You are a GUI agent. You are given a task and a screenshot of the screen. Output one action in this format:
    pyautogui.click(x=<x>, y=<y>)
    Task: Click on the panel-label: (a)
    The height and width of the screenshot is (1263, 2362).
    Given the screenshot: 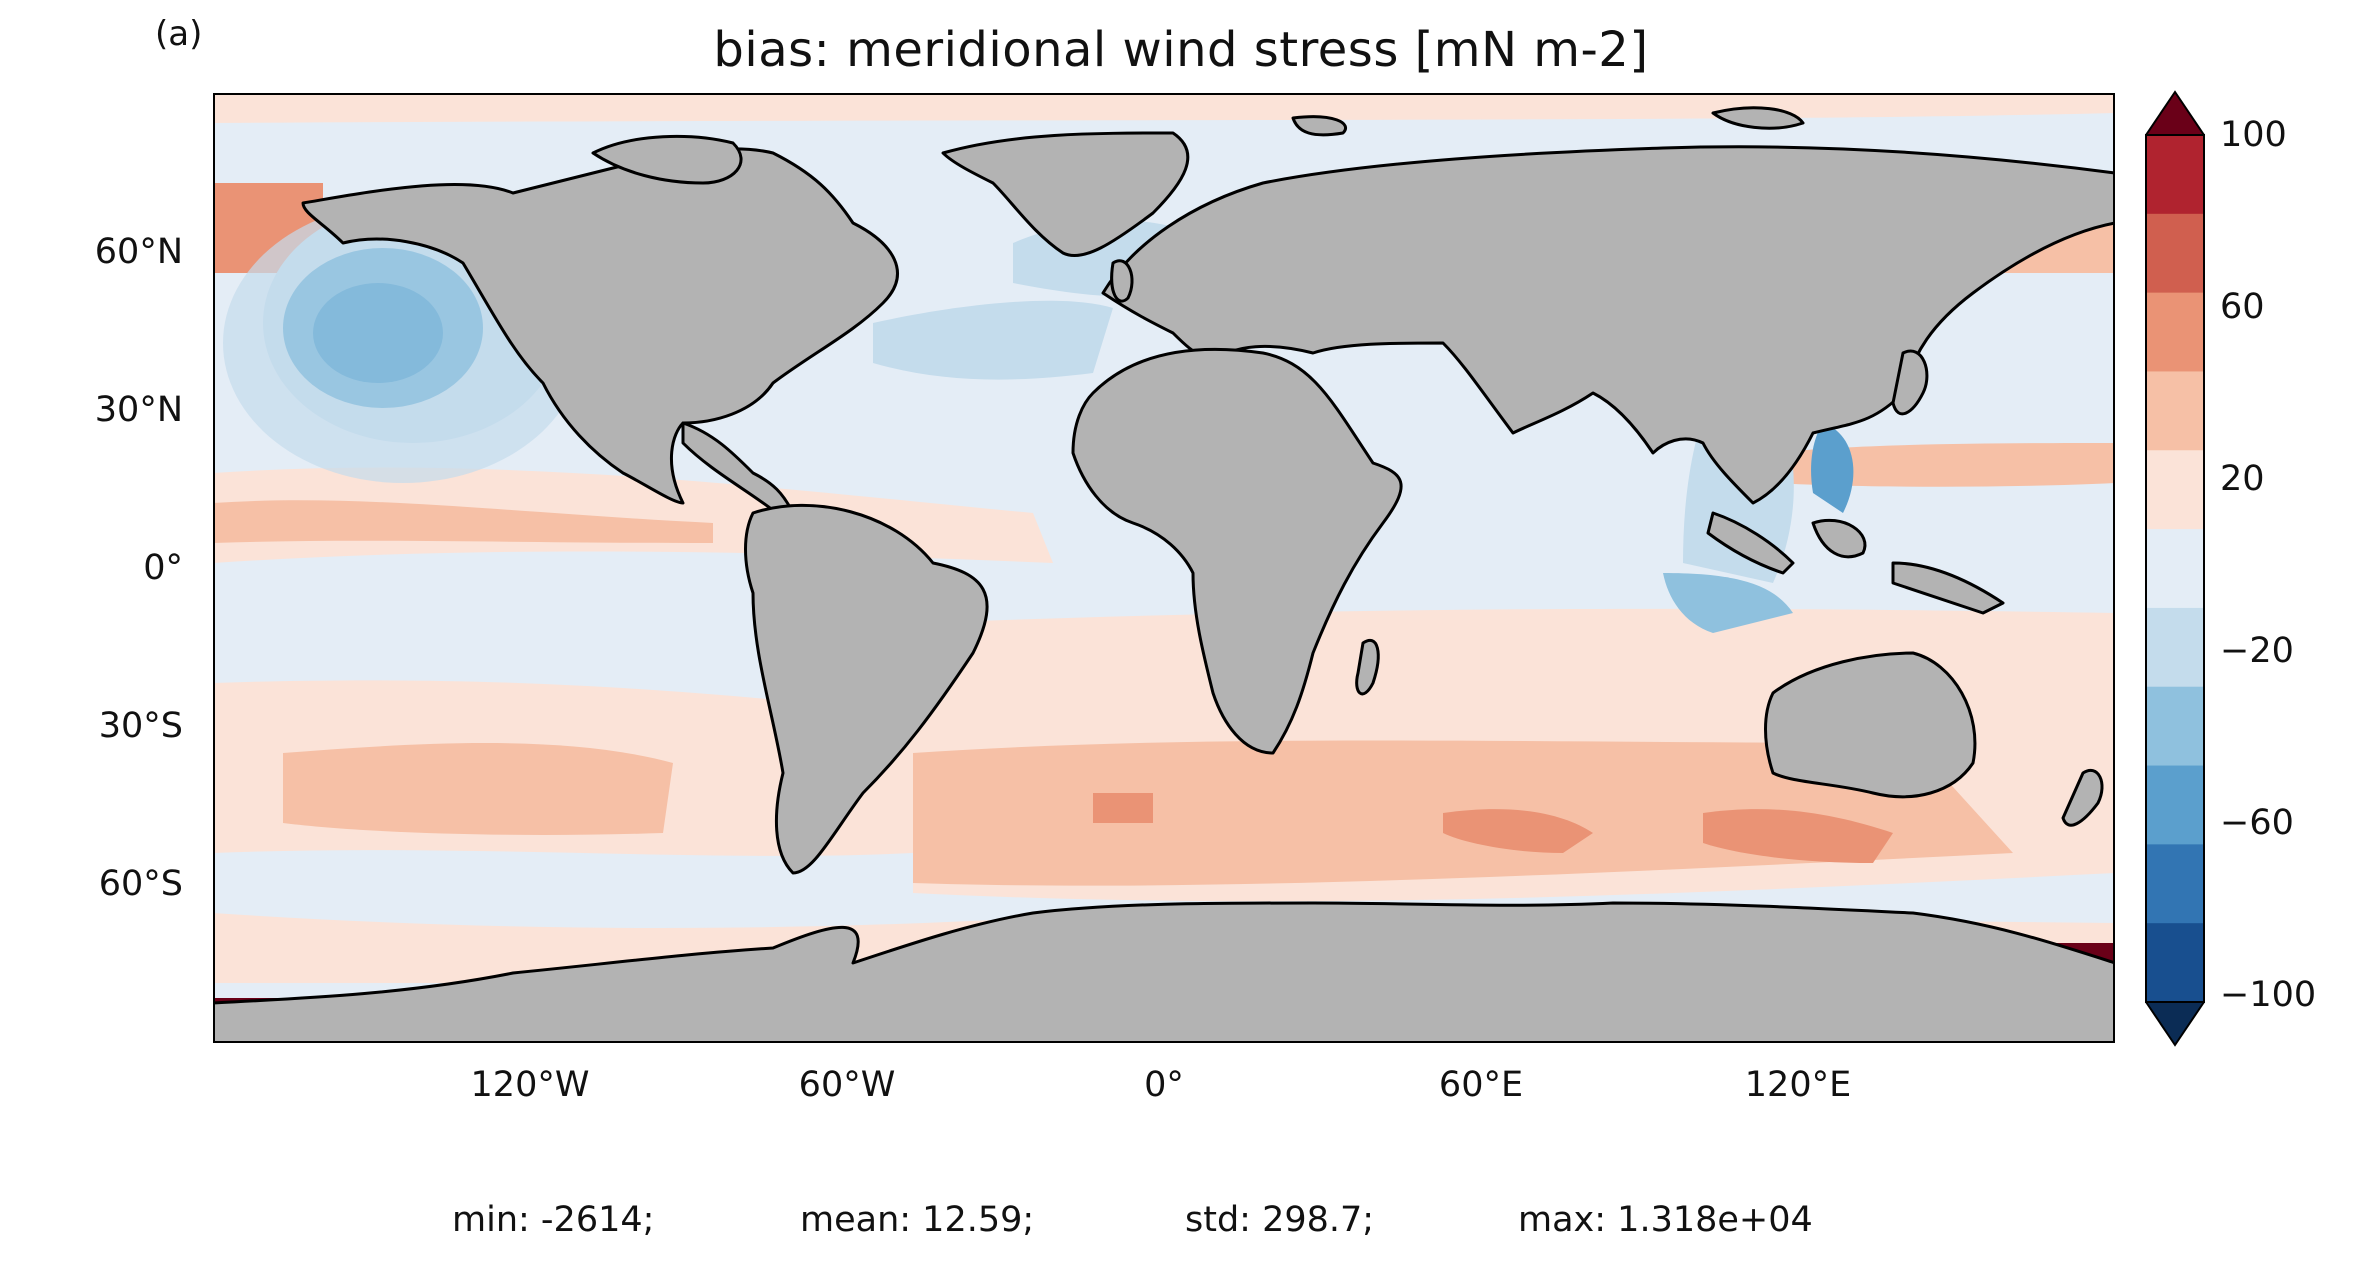 What is the action you would take?
    pyautogui.click(x=179, y=34)
    